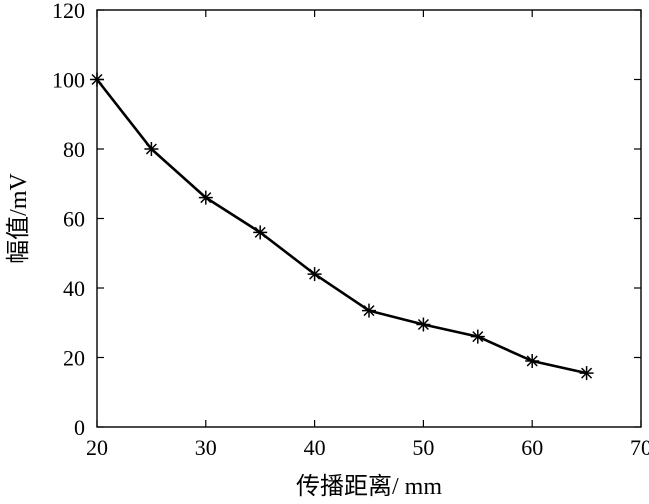 This screenshot has height=504, width=649. Describe the element at coordinates (79, 427) in the screenshot. I see `y-tick-label: 0` at that location.